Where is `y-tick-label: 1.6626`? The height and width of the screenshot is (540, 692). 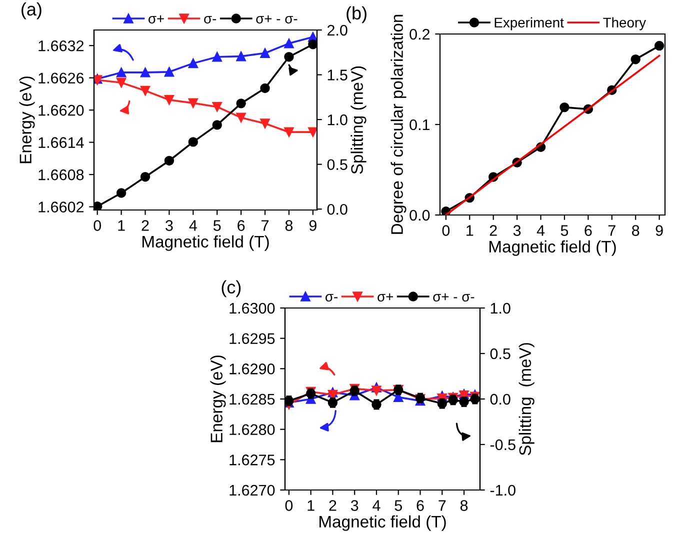 y-tick-label: 1.6626 is located at coordinates (61, 78).